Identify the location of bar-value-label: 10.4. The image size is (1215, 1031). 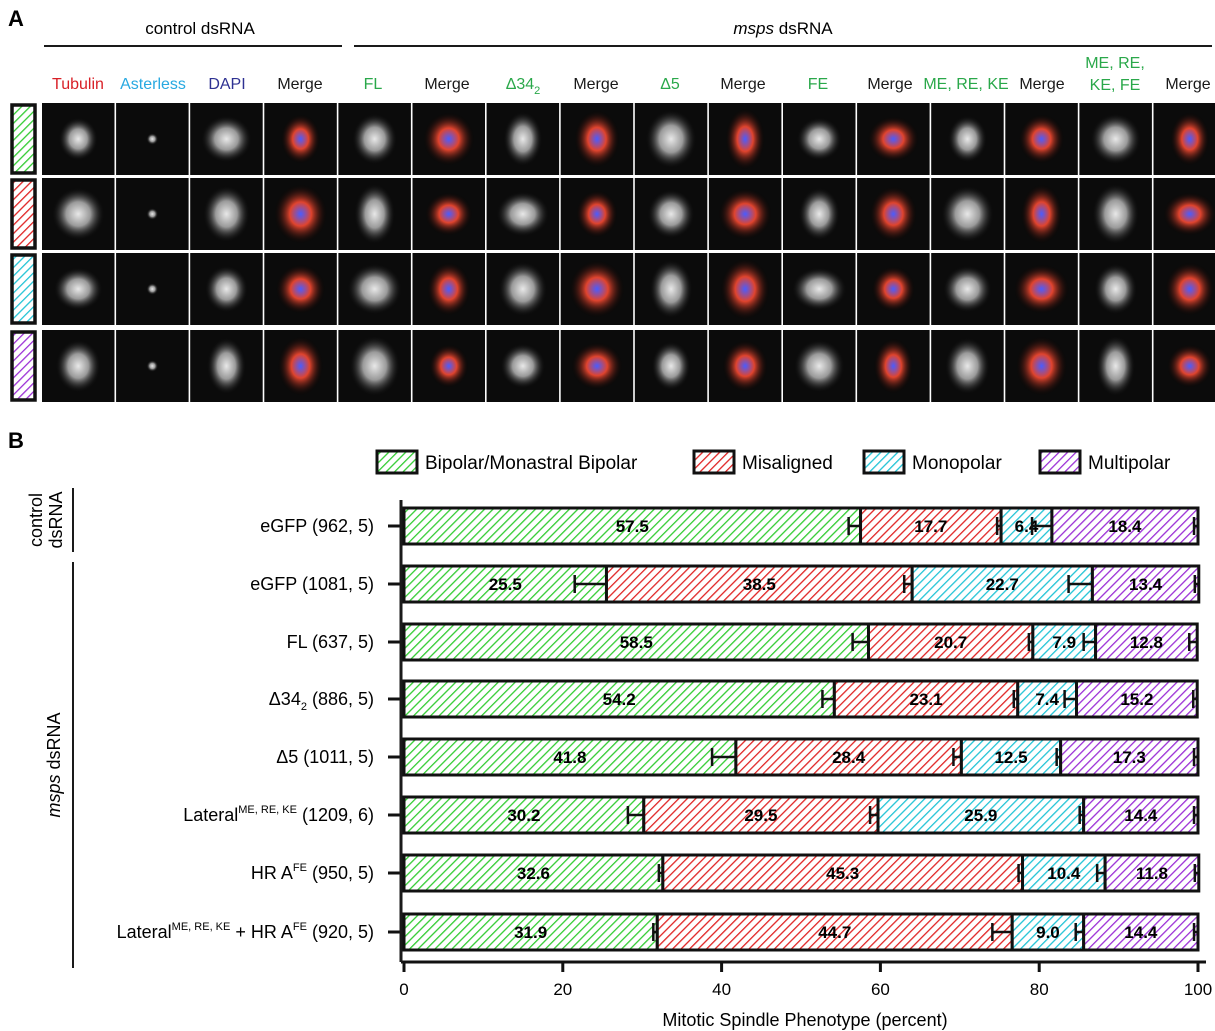
(1064, 873).